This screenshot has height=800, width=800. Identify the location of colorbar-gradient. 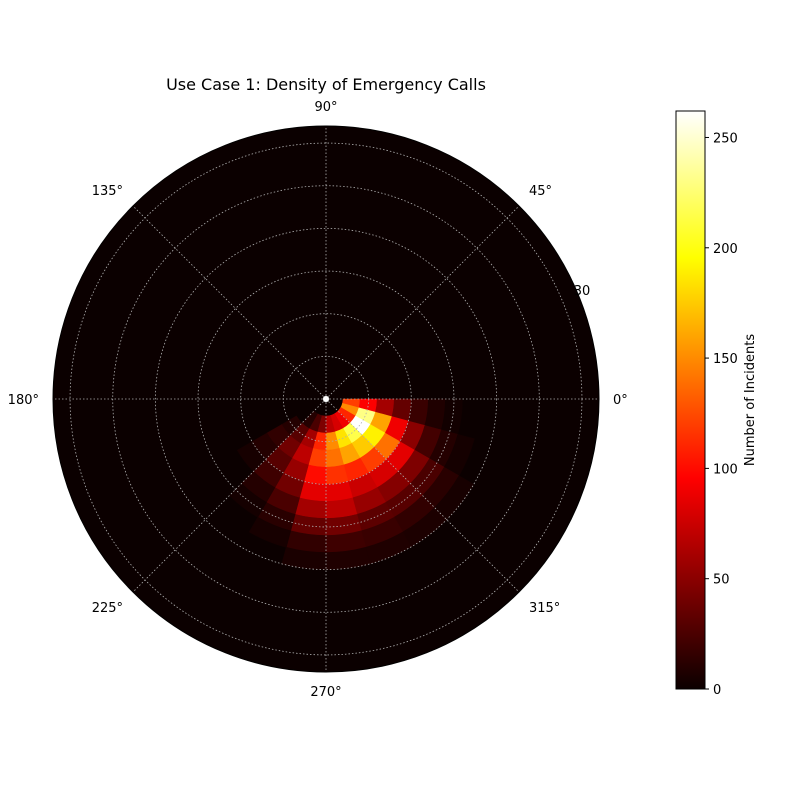
(690, 400).